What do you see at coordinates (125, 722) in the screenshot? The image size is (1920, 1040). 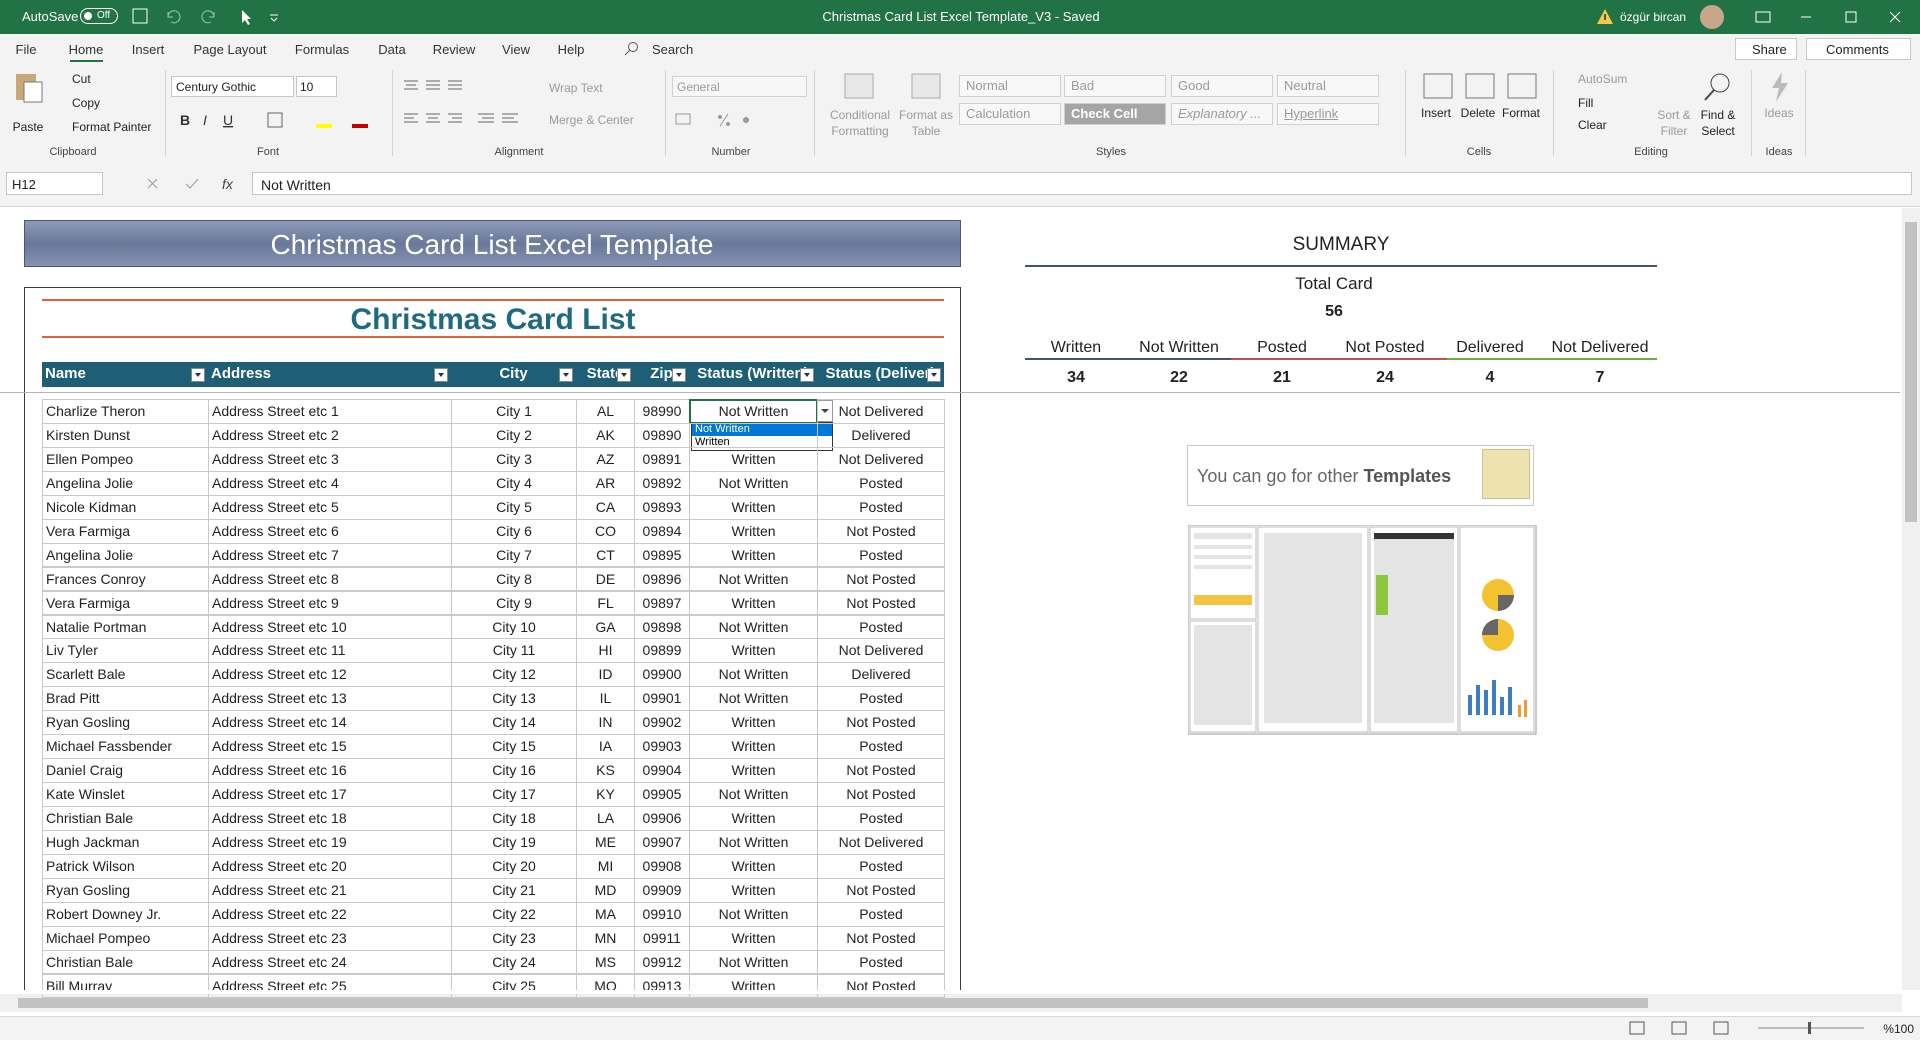 I see `table-cell: Ryan Gosling` at bounding box center [125, 722].